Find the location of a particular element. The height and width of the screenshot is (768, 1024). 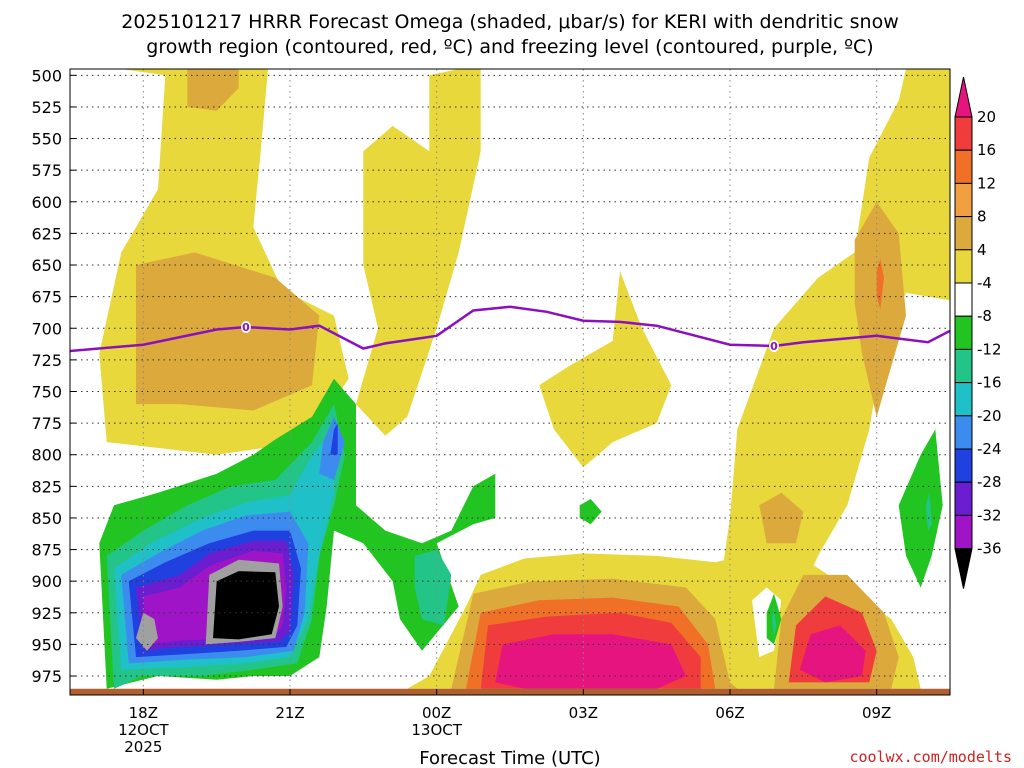

xtick-label-0-1: 12OCT is located at coordinates (143, 730).